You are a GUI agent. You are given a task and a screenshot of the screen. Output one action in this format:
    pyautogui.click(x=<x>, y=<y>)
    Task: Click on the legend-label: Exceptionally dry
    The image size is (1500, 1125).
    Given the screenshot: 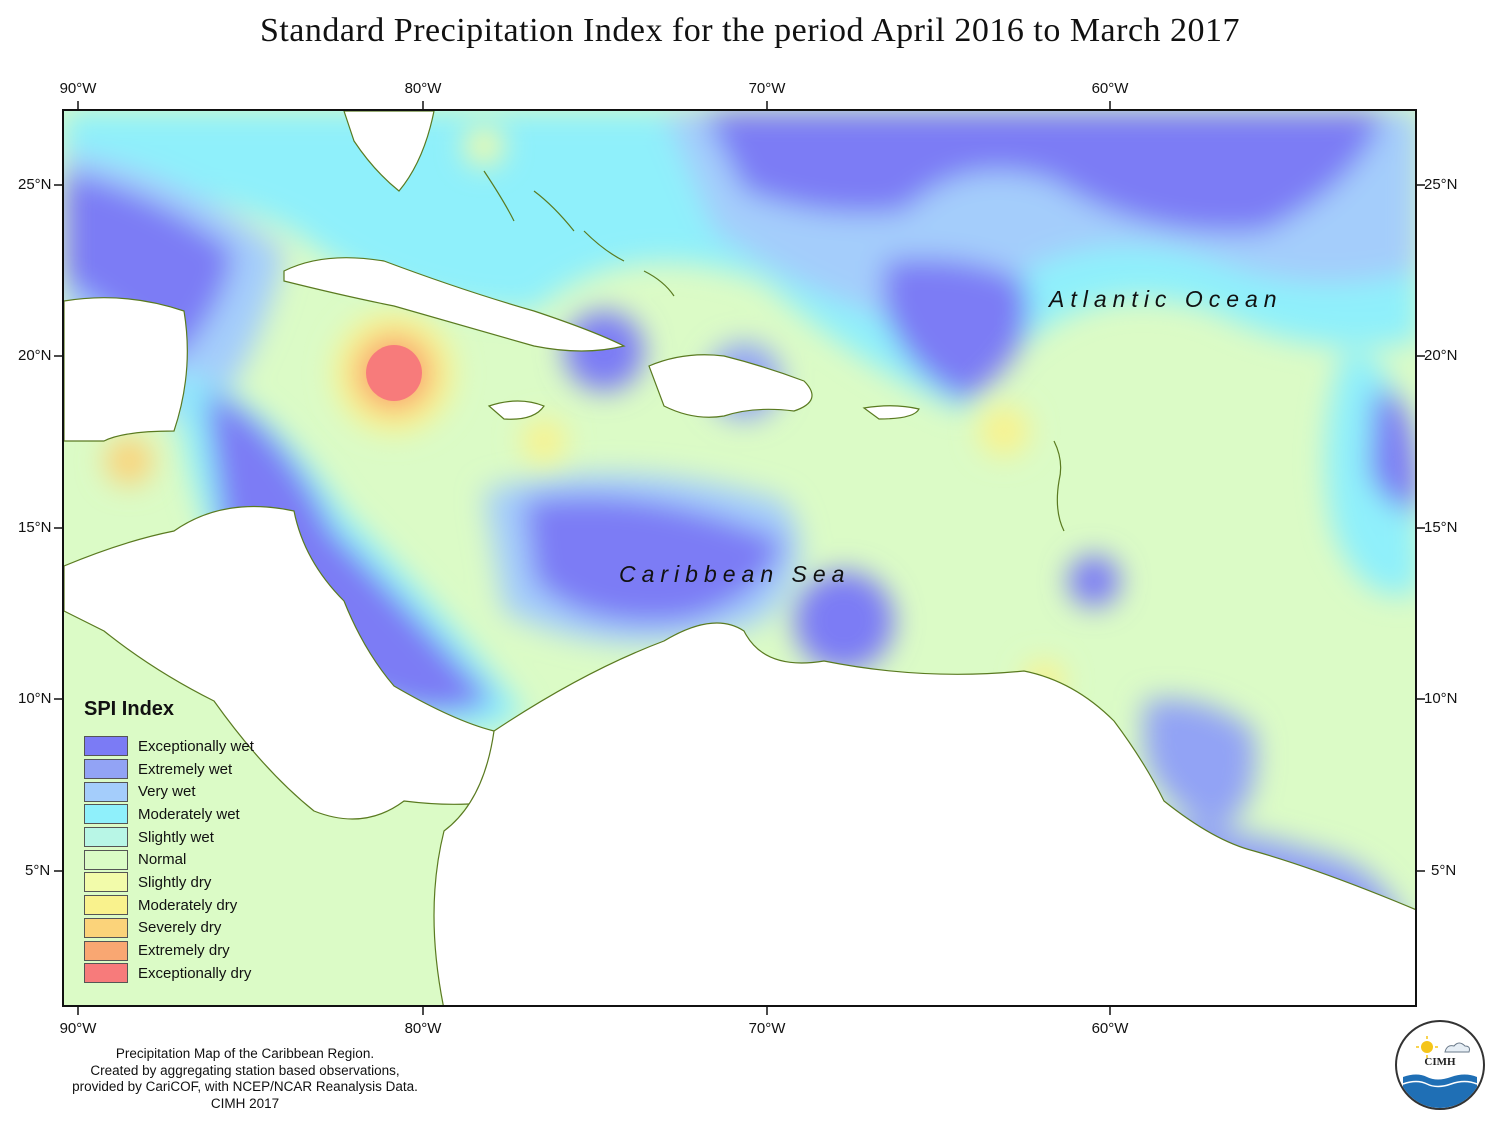 What is the action you would take?
    pyautogui.click(x=195, y=973)
    